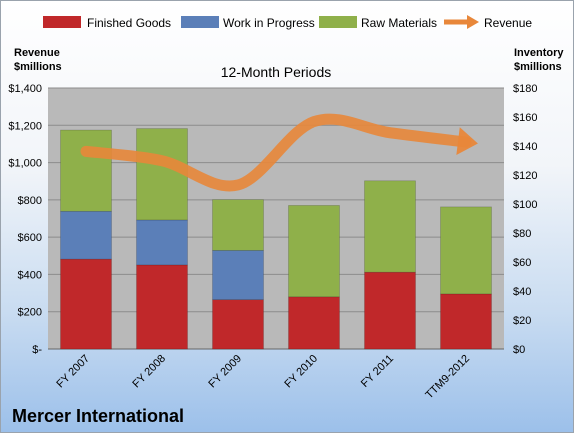 The height and width of the screenshot is (433, 574). What do you see at coordinates (338, 22) in the screenshot?
I see `legend-swatch-raw-materials` at bounding box center [338, 22].